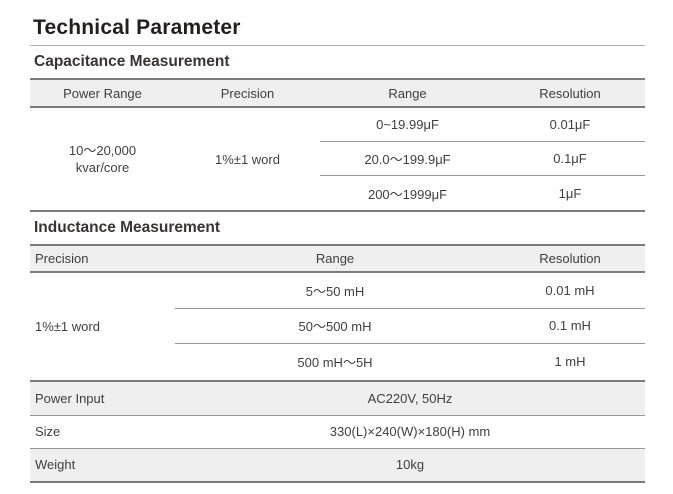 The height and width of the screenshot is (494, 673). What do you see at coordinates (335, 327) in the screenshot?
I see `range-cell: 50～500 mH` at bounding box center [335, 327].